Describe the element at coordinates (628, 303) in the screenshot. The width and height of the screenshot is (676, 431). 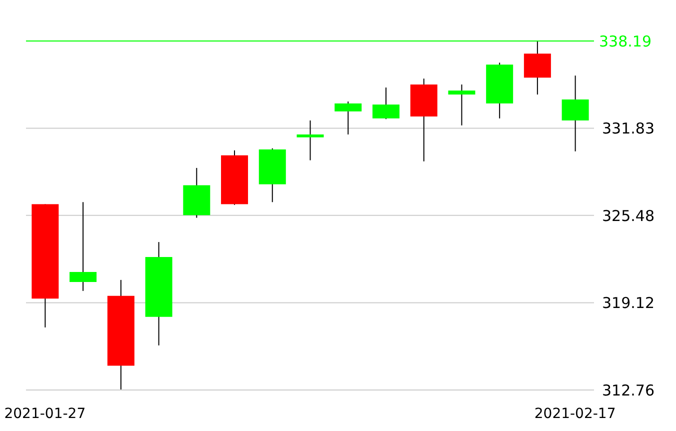
I see `y-tick-label: 319.12` at that location.